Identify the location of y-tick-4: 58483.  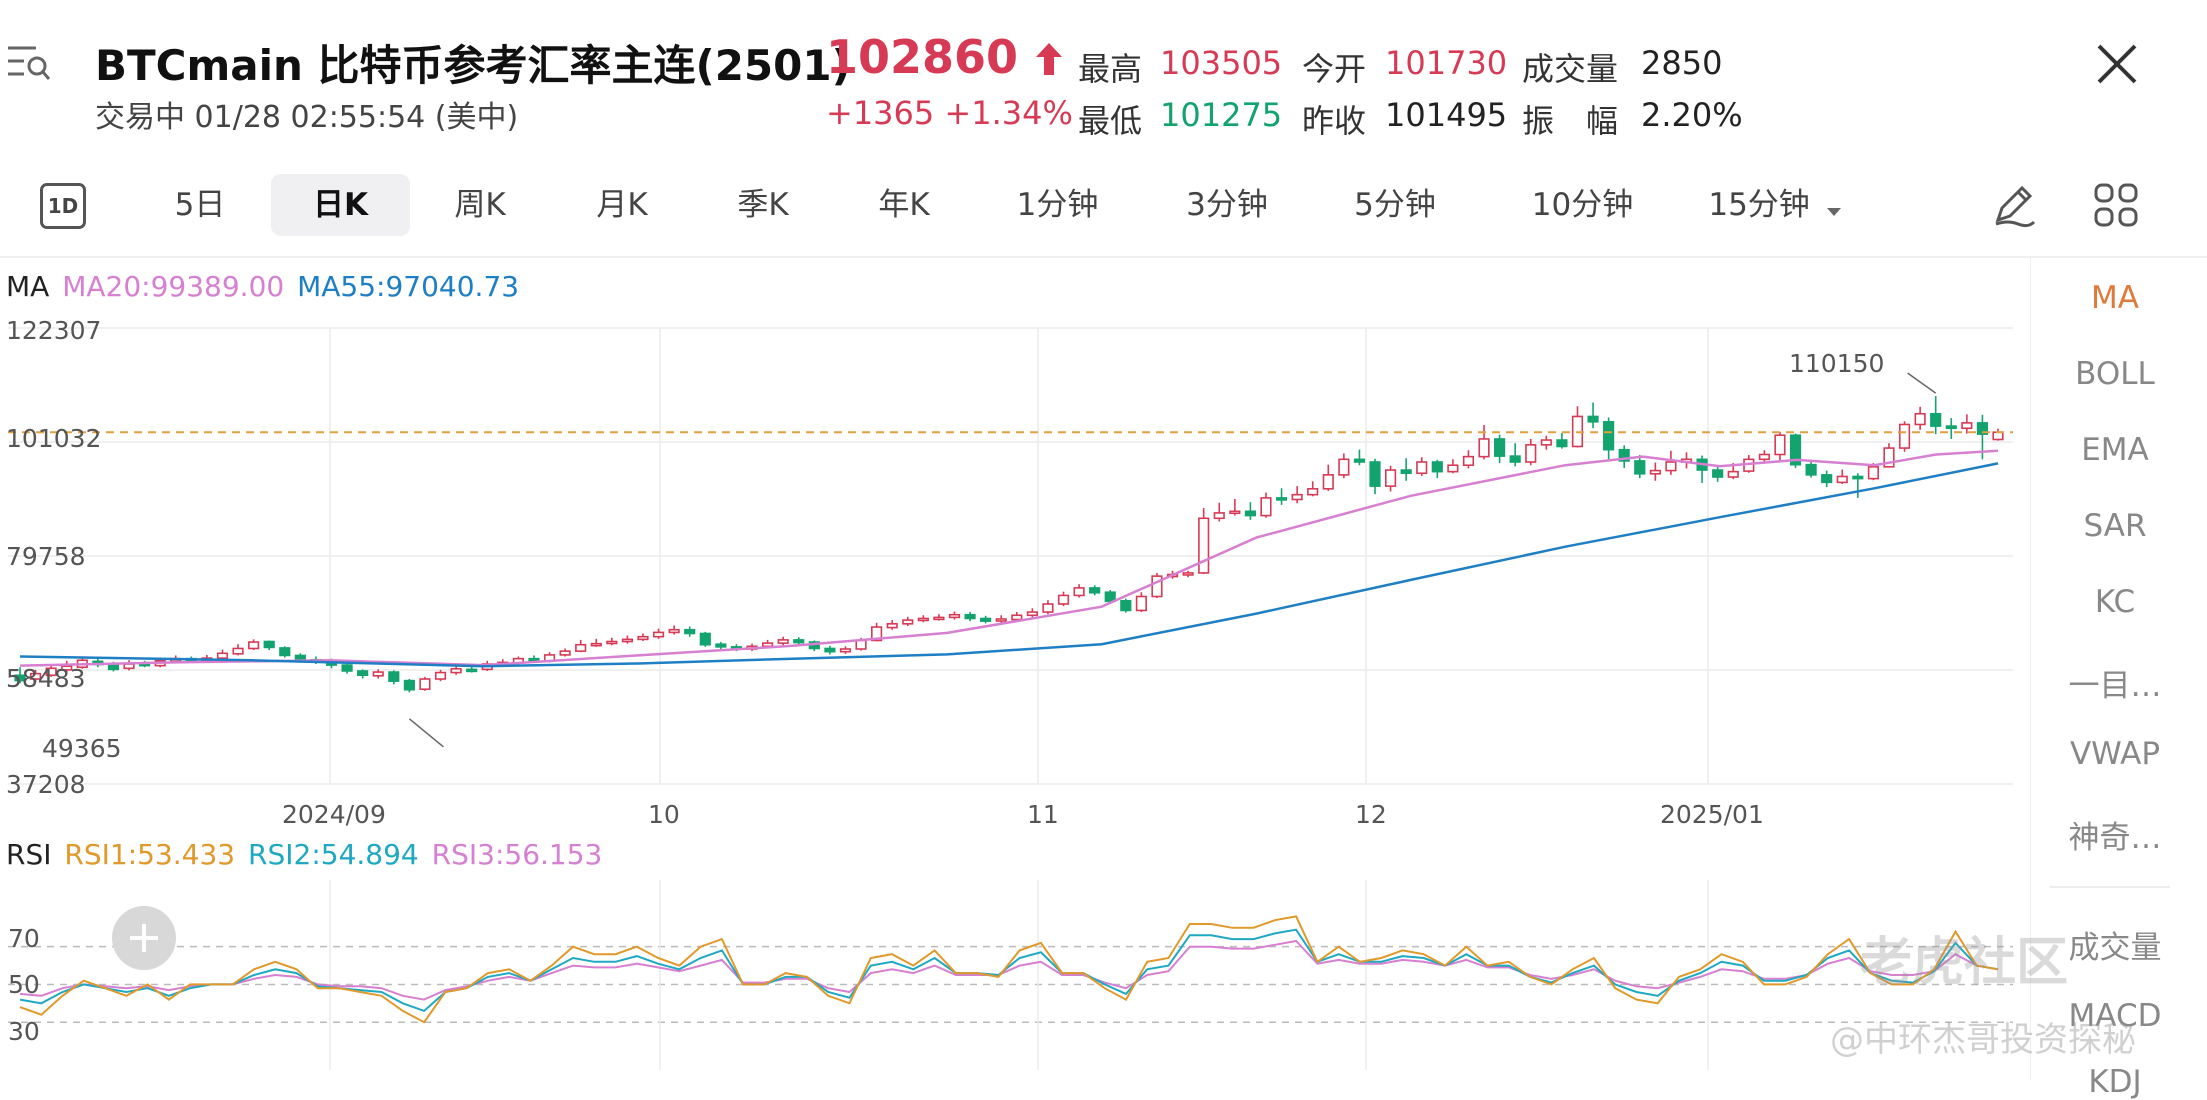
(46, 678).